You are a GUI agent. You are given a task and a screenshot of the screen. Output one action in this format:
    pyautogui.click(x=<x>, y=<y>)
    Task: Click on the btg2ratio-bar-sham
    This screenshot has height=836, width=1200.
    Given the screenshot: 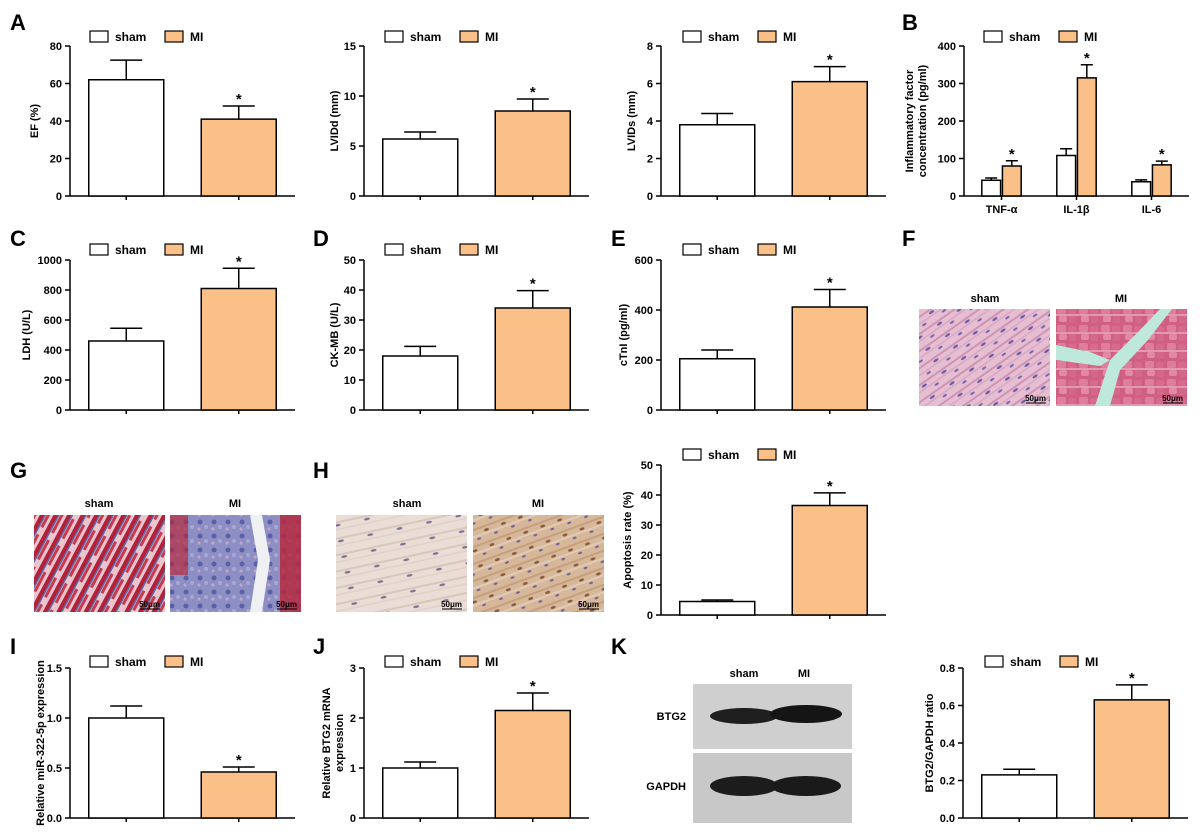 What is the action you would take?
    pyautogui.click(x=1019, y=796)
    